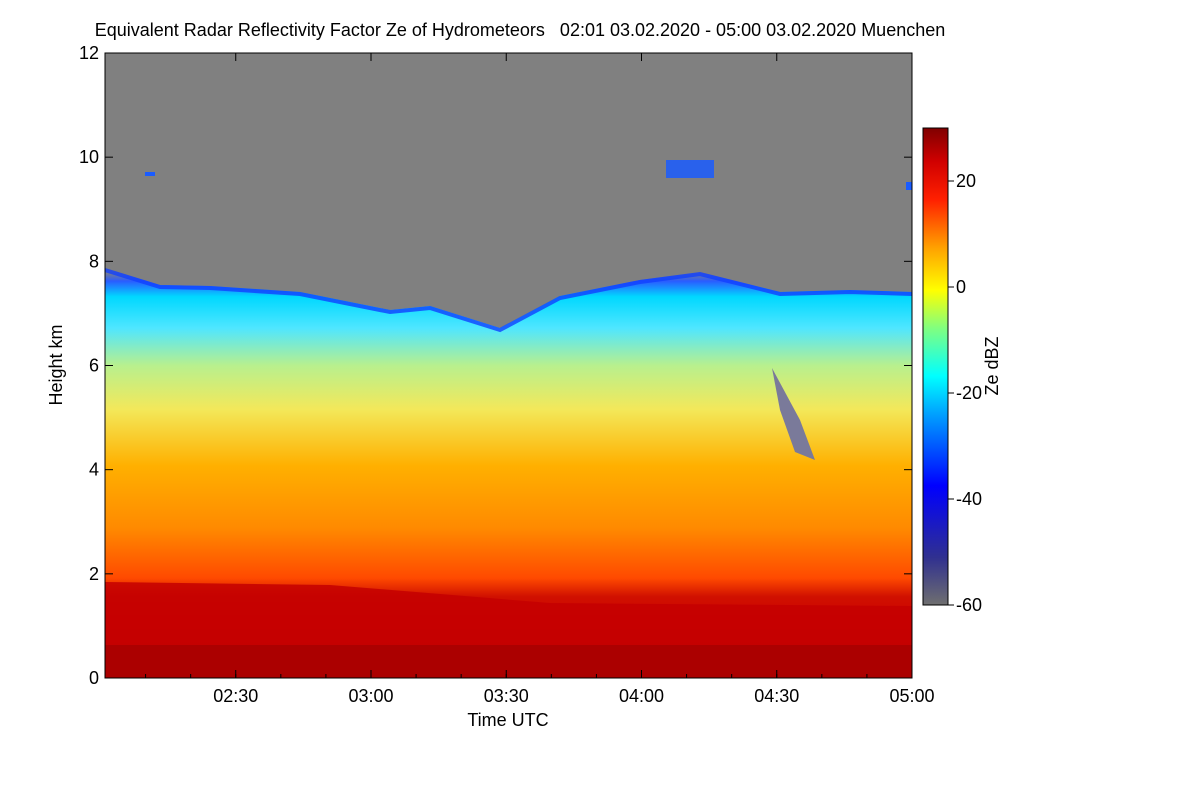  Describe the element at coordinates (506, 696) in the screenshot. I see `x-tick-label: 03:30` at that location.